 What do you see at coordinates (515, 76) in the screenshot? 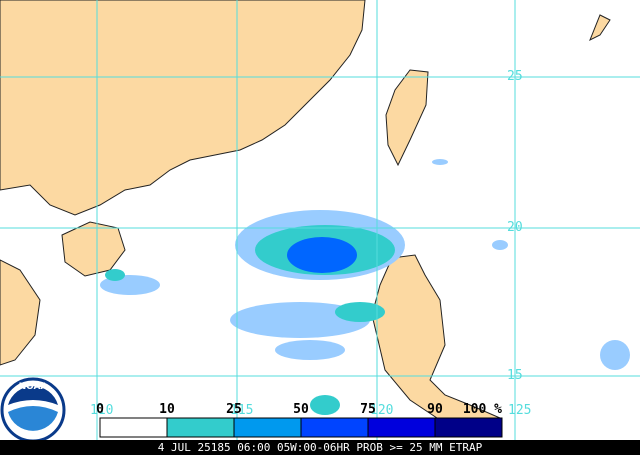
I see `lat-label: 25` at bounding box center [515, 76].